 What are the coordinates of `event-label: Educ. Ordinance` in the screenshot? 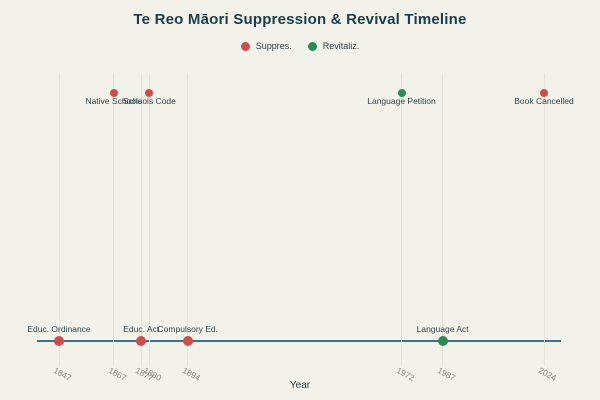 It's located at (59, 329).